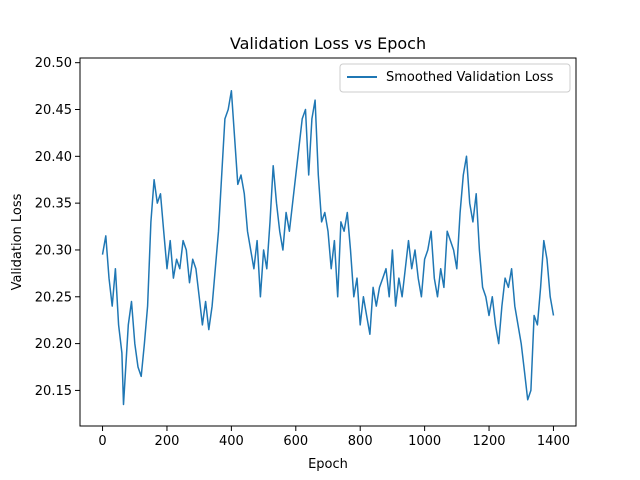  Describe the element at coordinates (470, 77) in the screenshot. I see `legend-label: Smoothed Validation Loss` at that location.